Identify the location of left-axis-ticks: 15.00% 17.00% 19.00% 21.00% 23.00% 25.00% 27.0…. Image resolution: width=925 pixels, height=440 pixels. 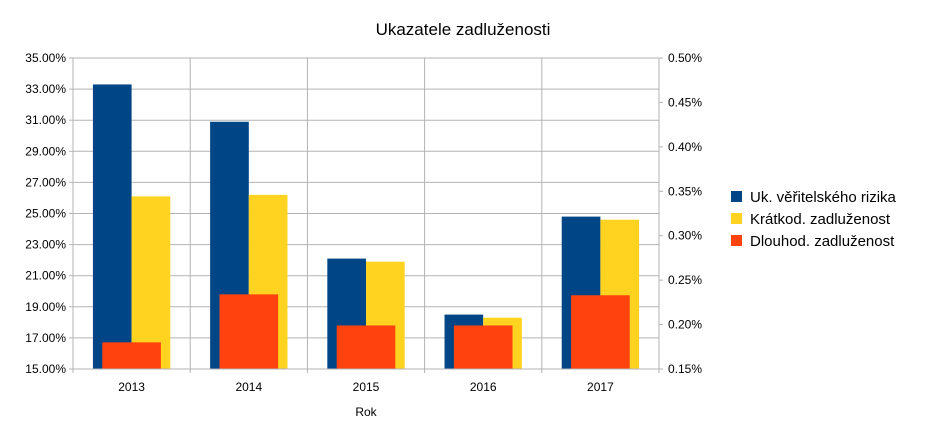
(45, 213).